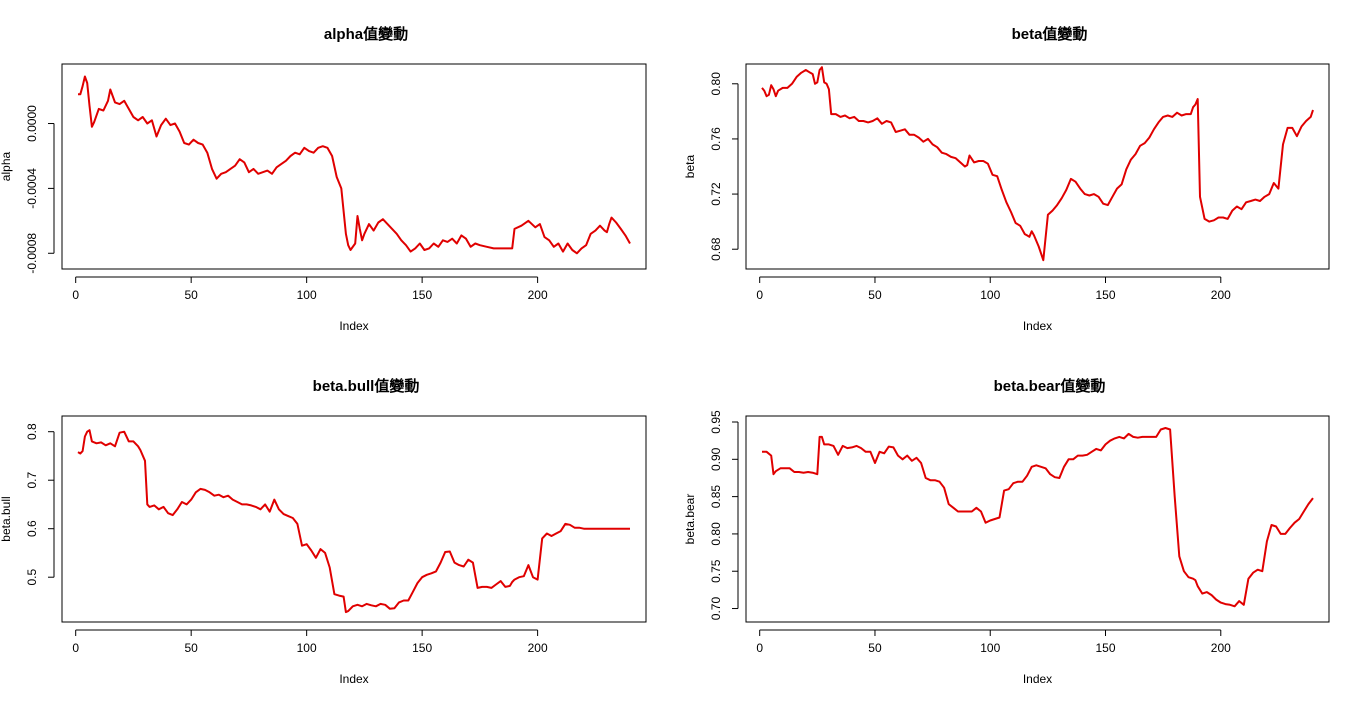  Describe the element at coordinates (6, 167) in the screenshot. I see `y-axis-label: alpha` at that location.